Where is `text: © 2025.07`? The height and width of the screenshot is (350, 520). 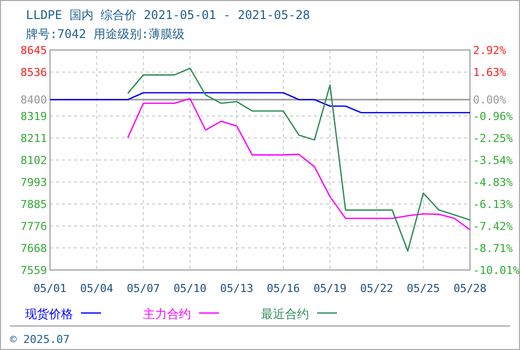 text: © 2025.07 is located at coordinates (40, 339).